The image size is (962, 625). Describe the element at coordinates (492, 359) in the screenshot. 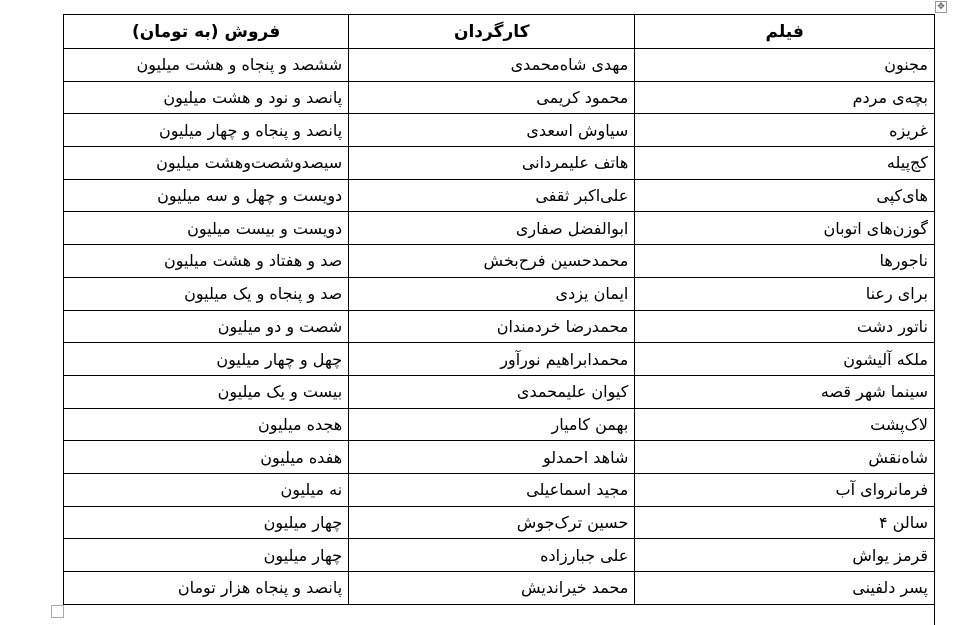

I see `director-cell: محمدابراهیم نورآور` at that location.